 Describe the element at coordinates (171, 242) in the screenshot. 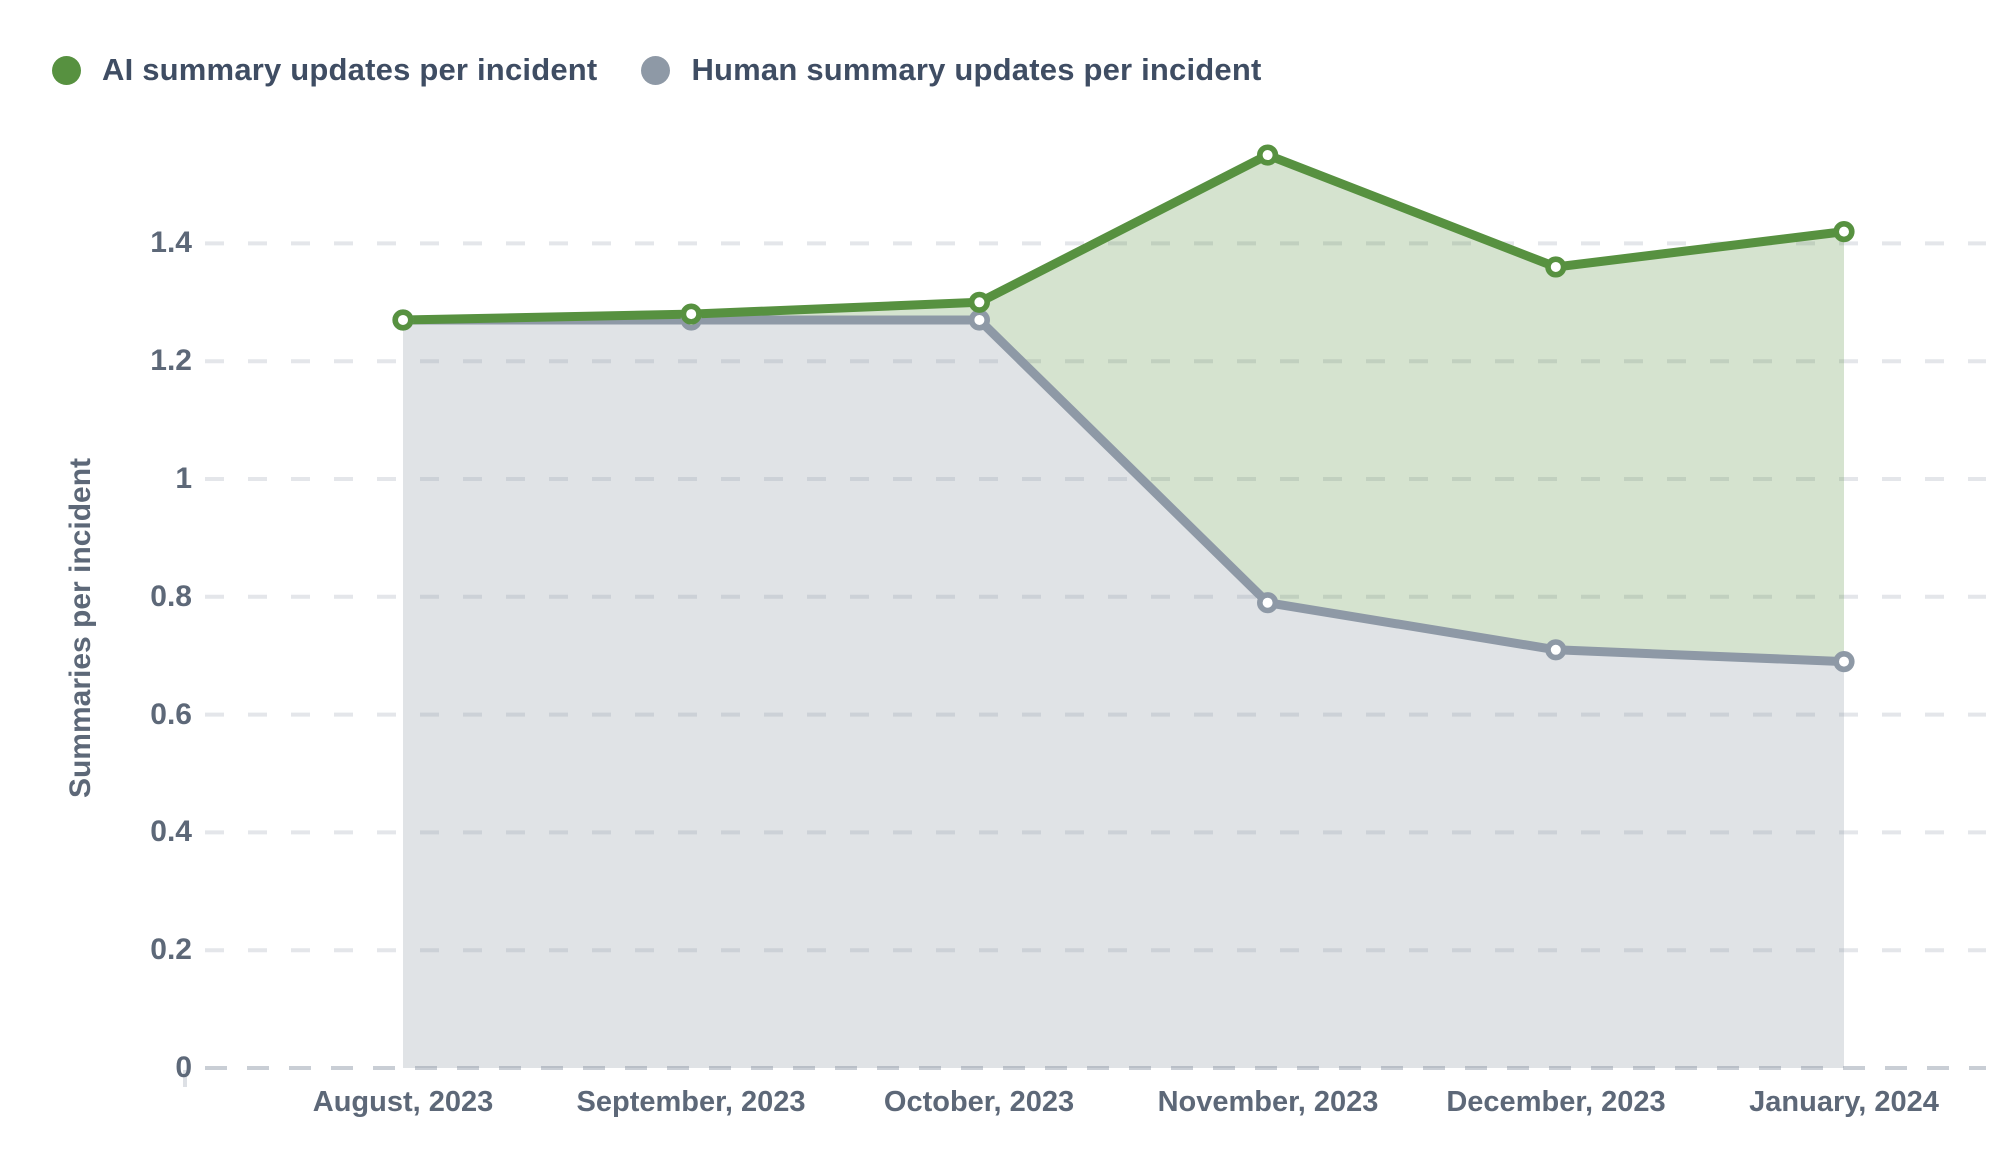

I see `y-tick-label: 1.4` at that location.